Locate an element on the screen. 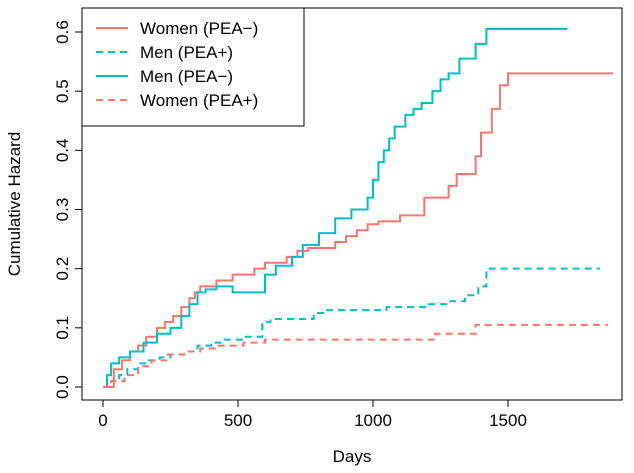 The height and width of the screenshot is (473, 634). y-tick-label: 0.6 is located at coordinates (62, 32).